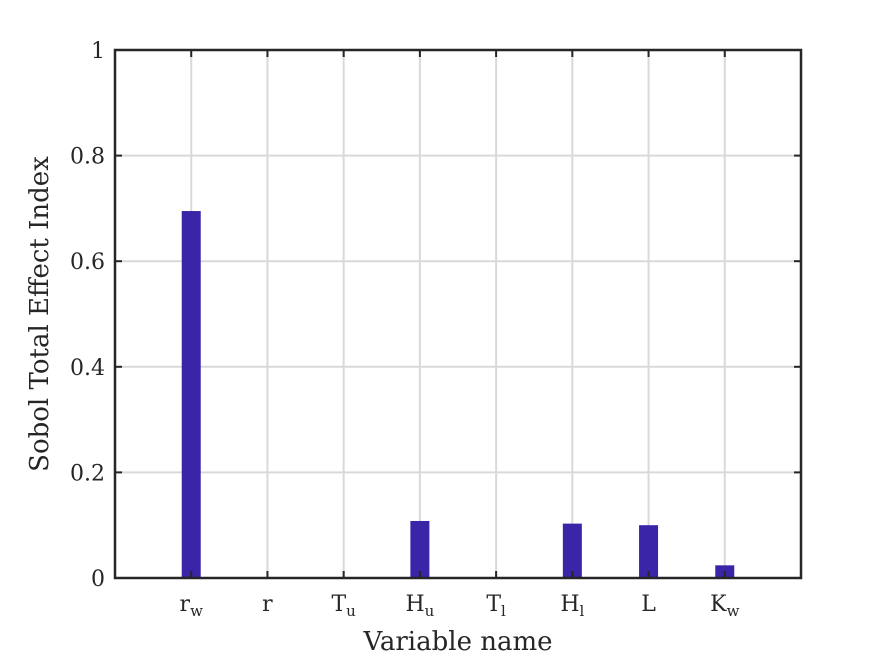  I want to click on x-tick-label: L, so click(648, 604).